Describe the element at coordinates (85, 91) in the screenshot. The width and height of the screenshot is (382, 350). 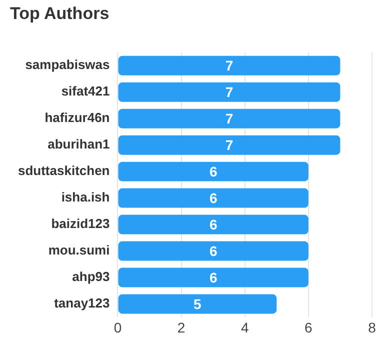
I see `y-tick-label: sifat421` at that location.